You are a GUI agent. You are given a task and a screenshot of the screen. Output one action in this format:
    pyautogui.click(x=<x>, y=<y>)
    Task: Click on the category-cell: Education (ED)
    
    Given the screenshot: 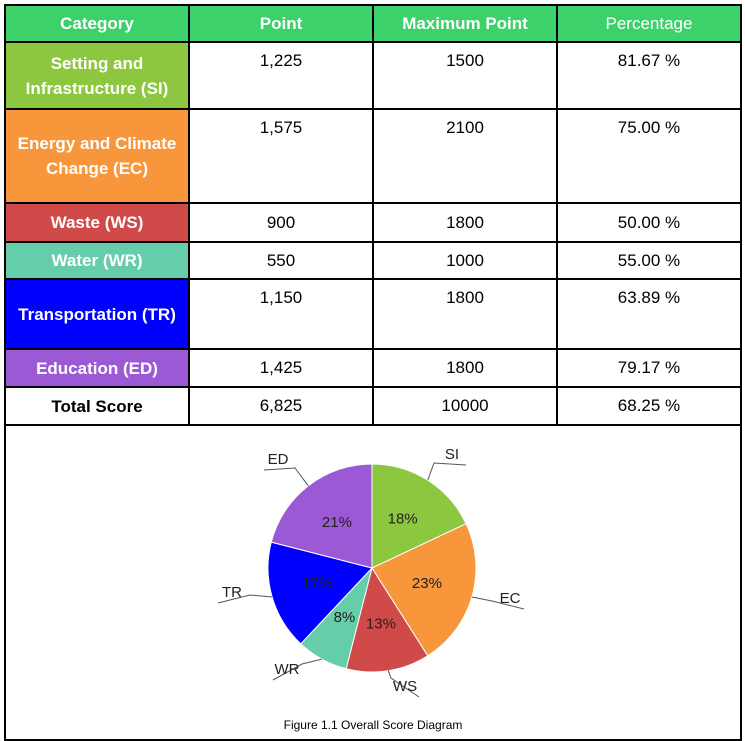 What is the action you would take?
    pyautogui.click(x=97, y=368)
    